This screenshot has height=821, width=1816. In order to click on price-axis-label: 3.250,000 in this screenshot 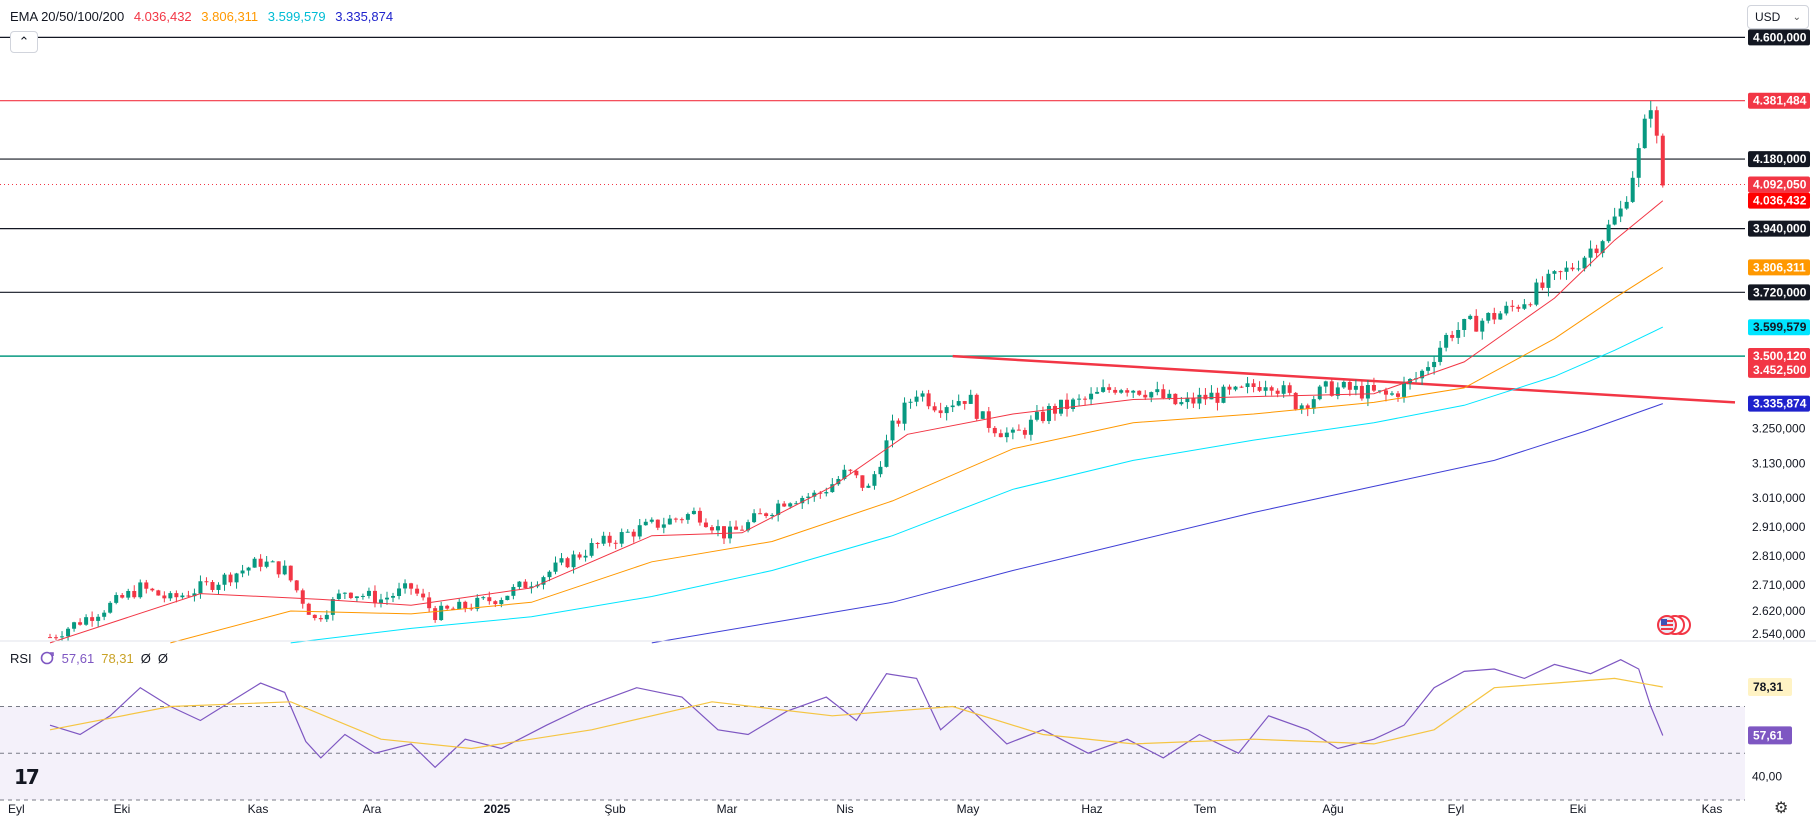, I will do `click(1779, 429)`.